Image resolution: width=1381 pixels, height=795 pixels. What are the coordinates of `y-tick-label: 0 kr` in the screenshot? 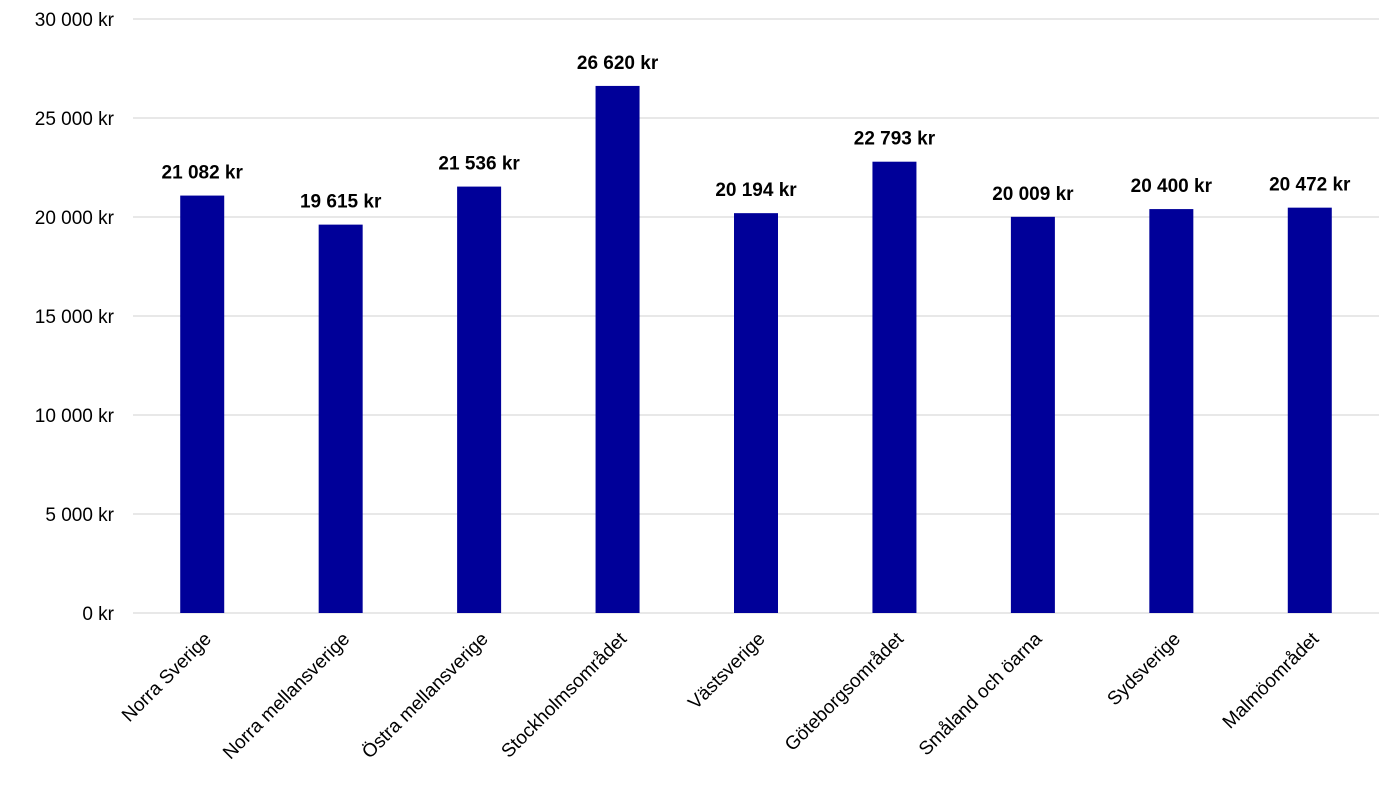 It's located at (98, 614).